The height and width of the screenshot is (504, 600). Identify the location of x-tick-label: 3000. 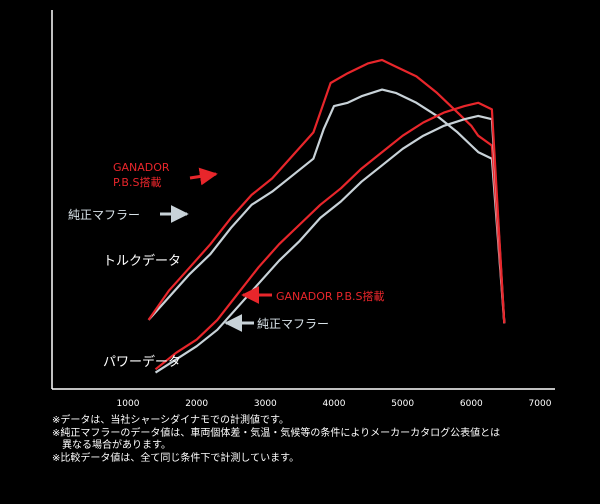
(265, 404).